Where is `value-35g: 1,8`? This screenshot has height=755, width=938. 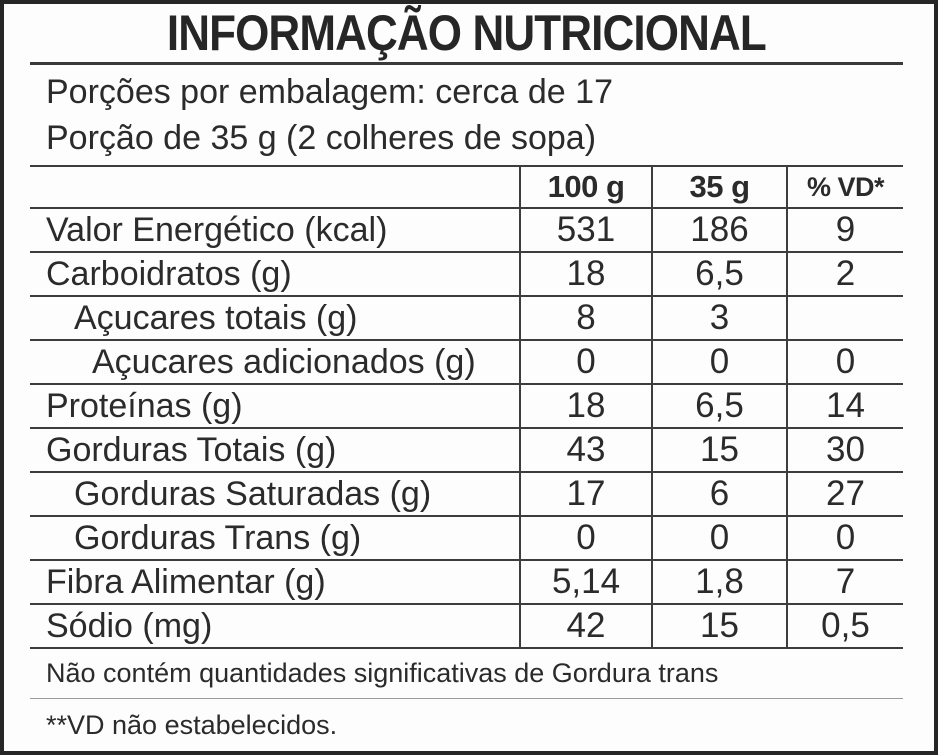 value-35g: 1,8 is located at coordinates (718, 582).